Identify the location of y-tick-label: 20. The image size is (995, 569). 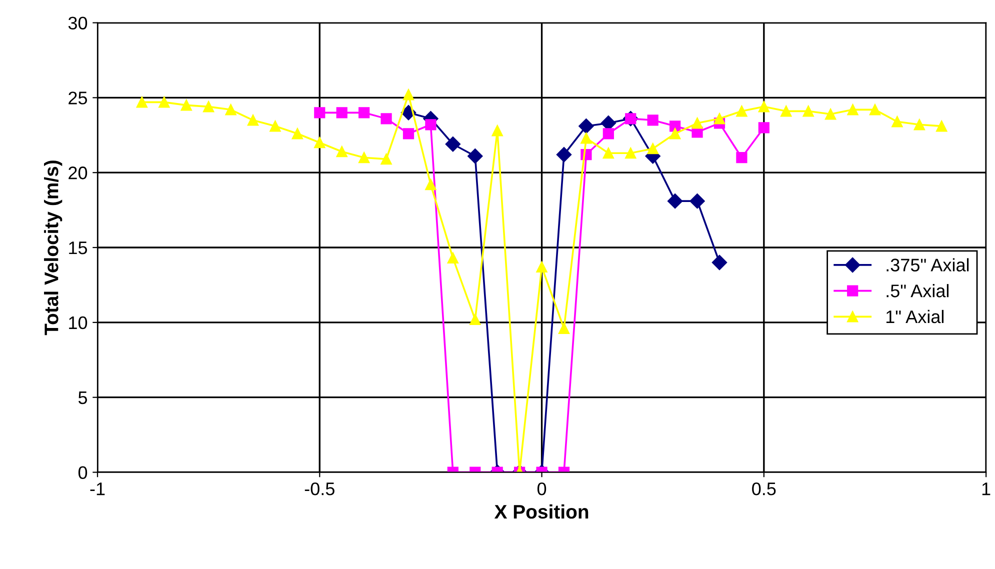
(78, 173).